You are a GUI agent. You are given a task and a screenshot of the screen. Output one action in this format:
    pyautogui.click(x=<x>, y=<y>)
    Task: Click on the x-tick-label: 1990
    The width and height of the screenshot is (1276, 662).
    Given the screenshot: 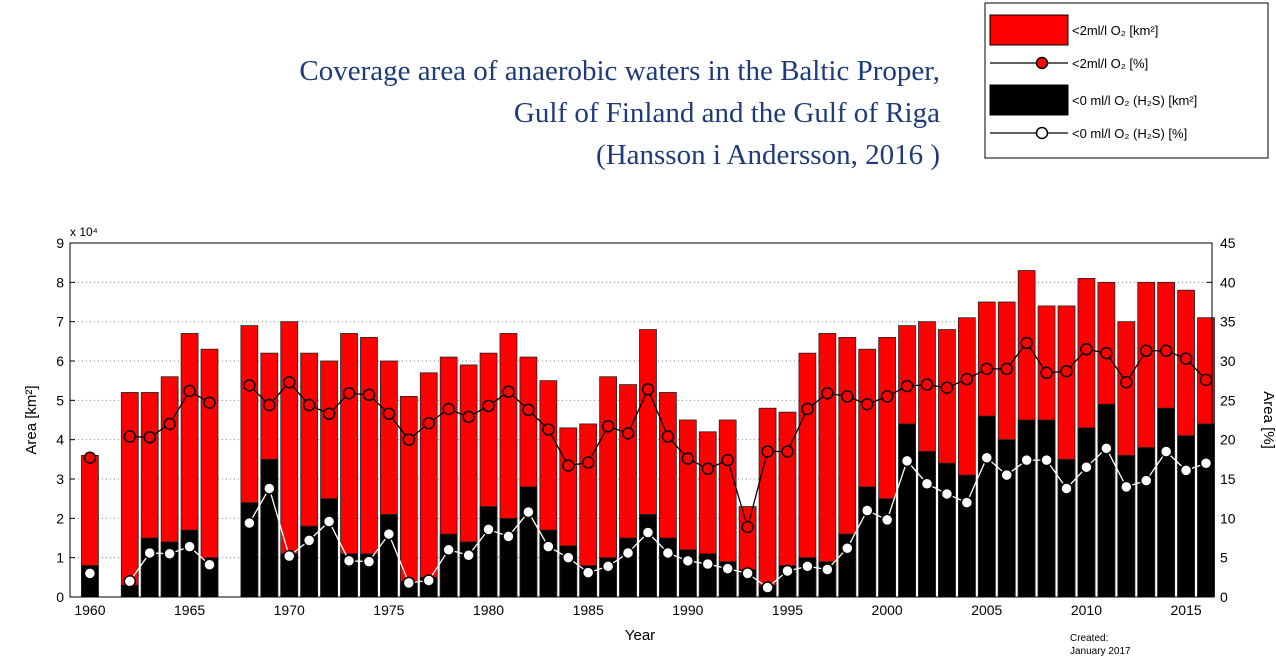 What is the action you would take?
    pyautogui.click(x=687, y=610)
    